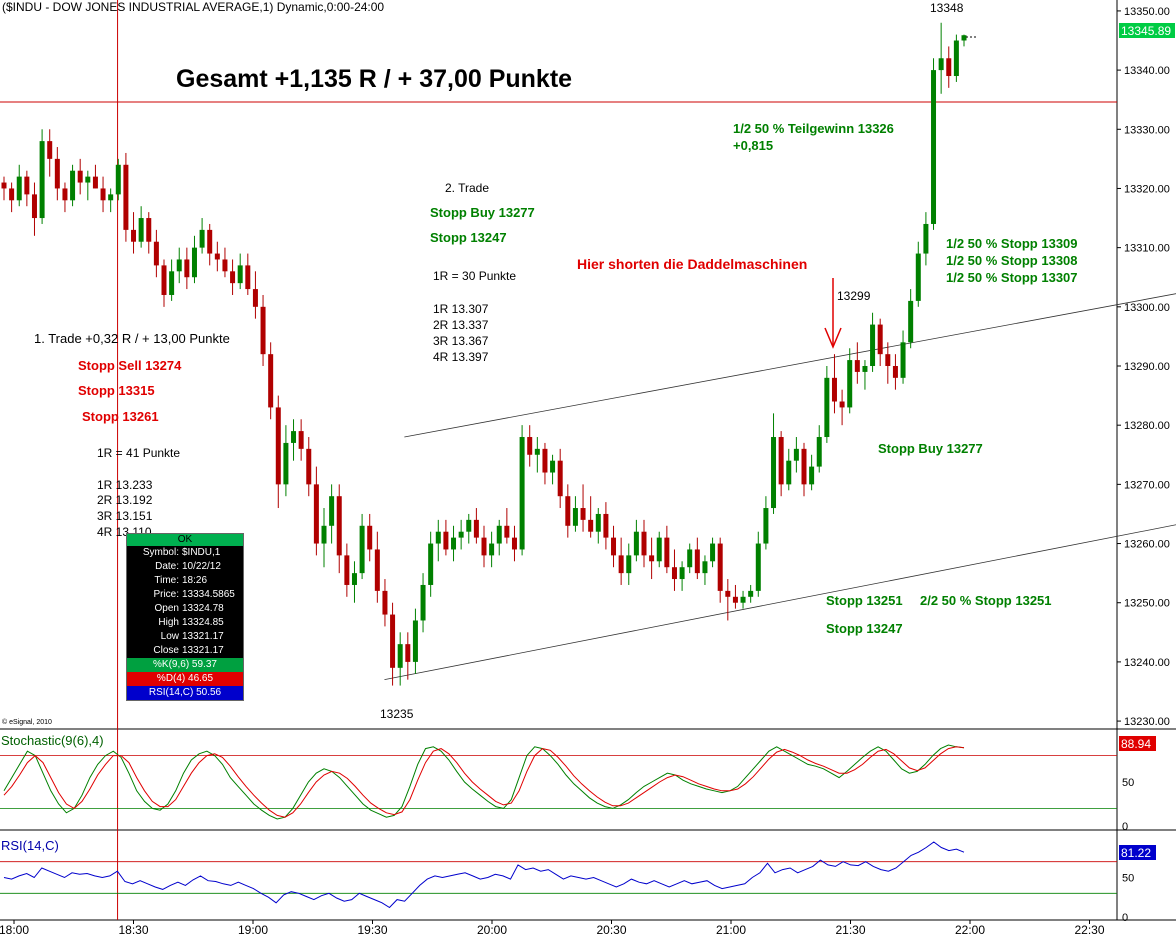  What do you see at coordinates (14, 930) in the screenshot?
I see `time-tick-label: 18:00` at bounding box center [14, 930].